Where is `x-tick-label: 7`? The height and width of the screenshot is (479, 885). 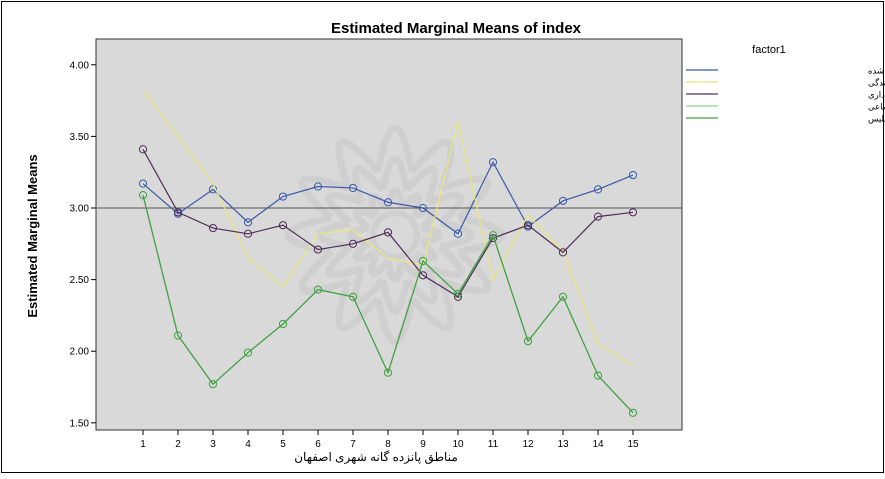
x-tick-label: 7 is located at coordinates (353, 444).